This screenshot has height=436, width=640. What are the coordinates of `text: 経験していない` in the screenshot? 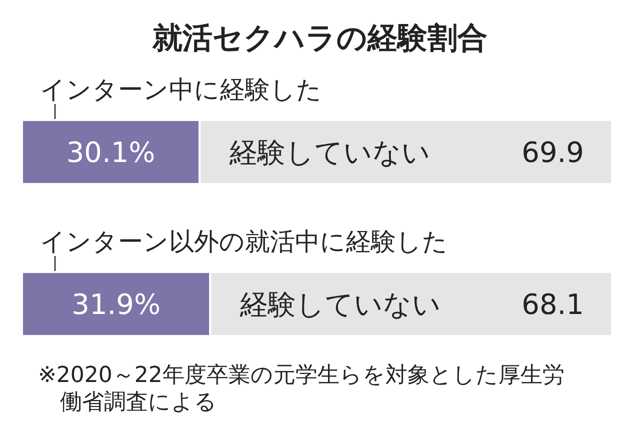 It's located at (341, 304).